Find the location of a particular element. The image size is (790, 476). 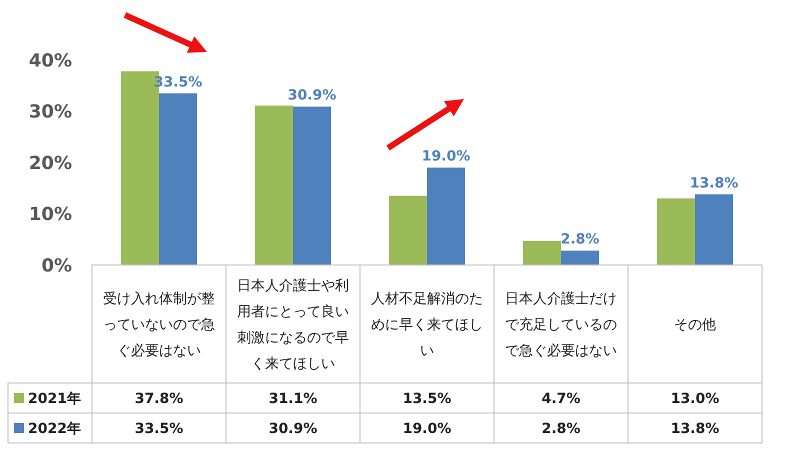

legend-label: 2021年 is located at coordinates (54, 398).